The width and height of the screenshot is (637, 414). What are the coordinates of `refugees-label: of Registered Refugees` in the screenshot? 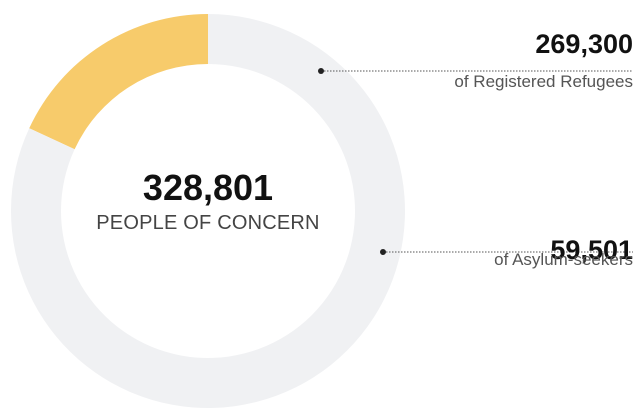 It's located at (543, 81).